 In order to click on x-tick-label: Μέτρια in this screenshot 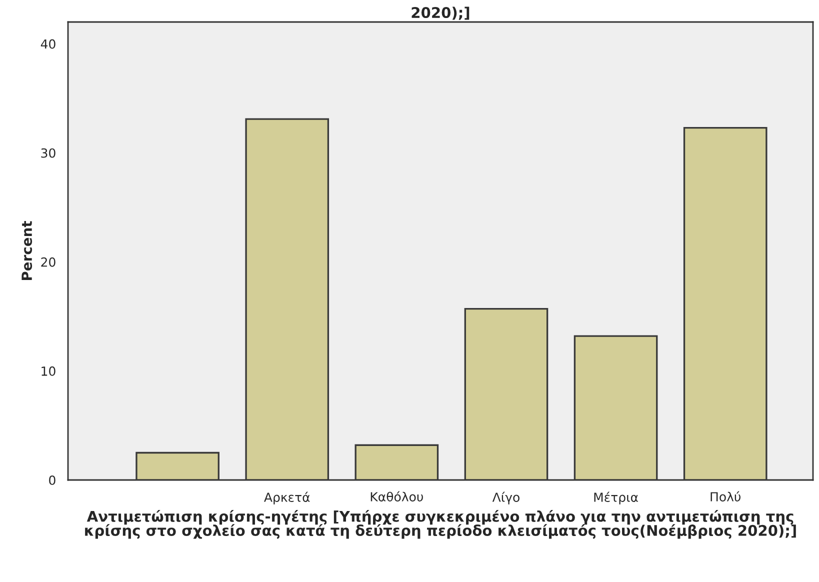, I will do `click(616, 498)`.